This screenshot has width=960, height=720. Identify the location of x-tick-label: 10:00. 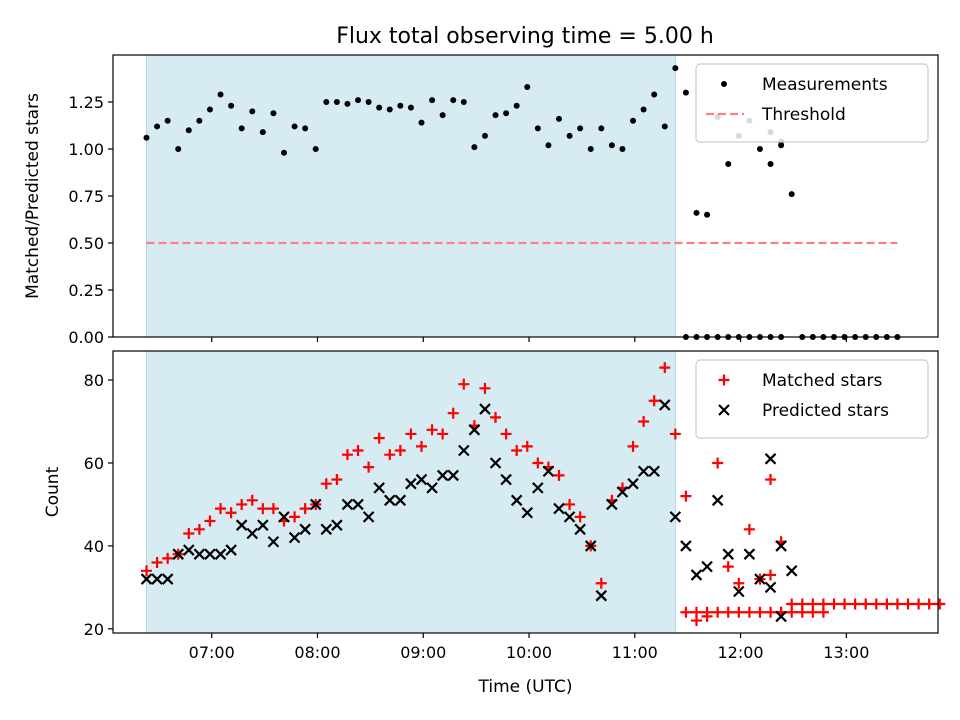
(529, 652).